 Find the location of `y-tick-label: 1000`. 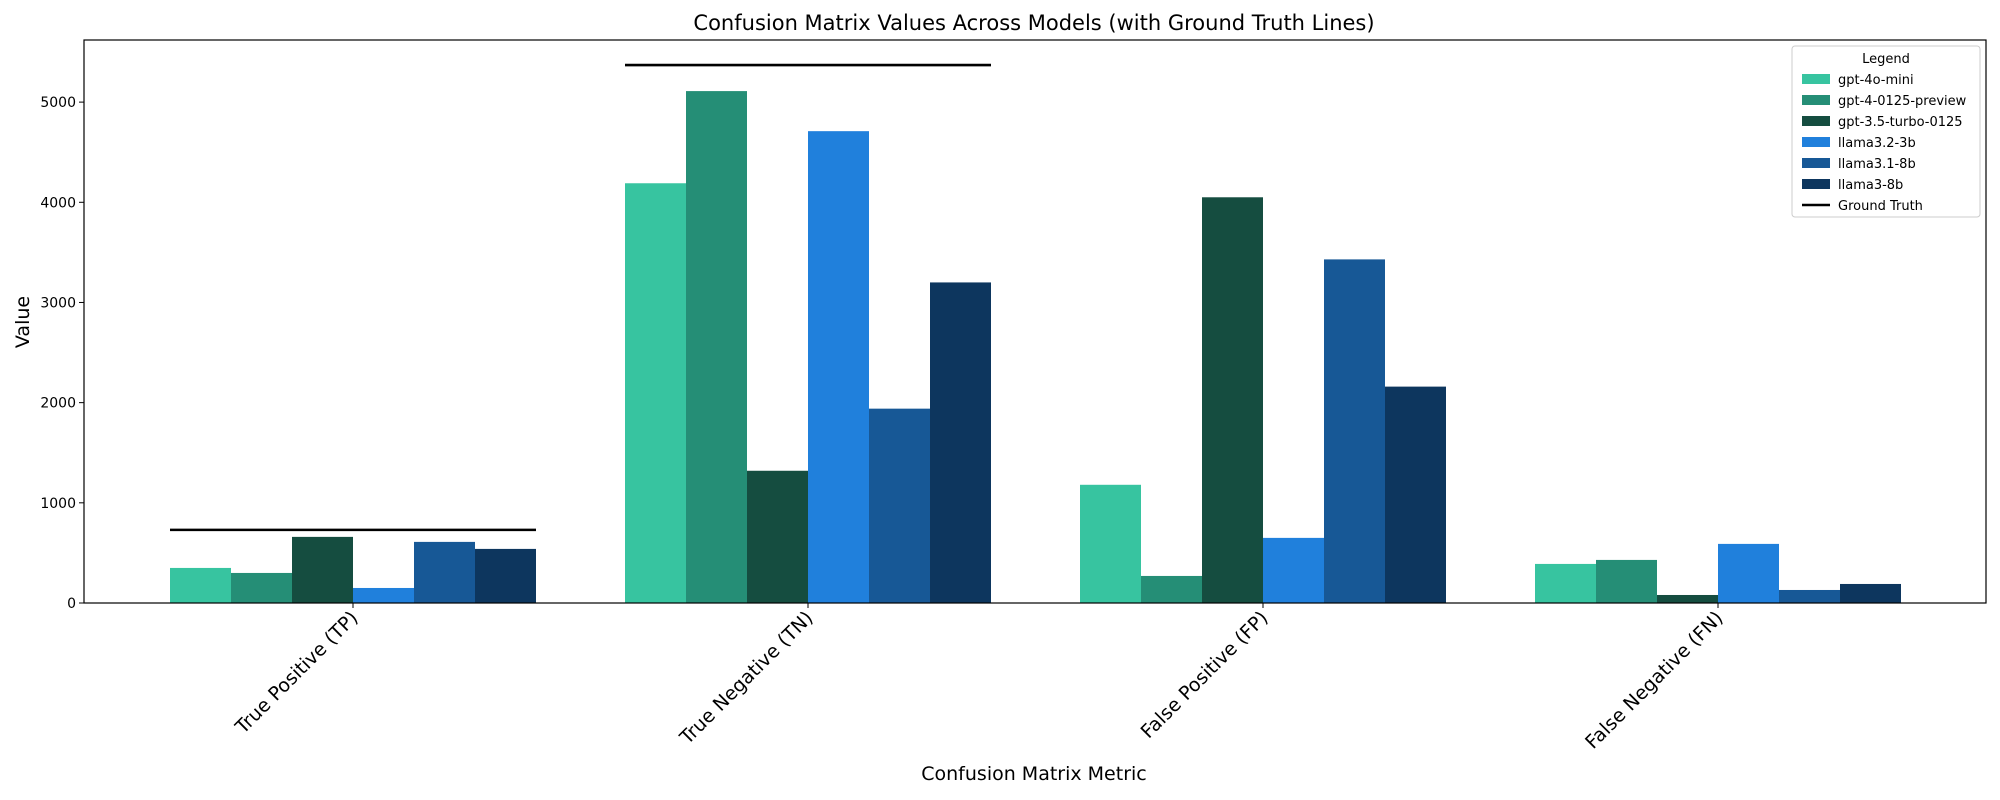

y-tick-label: 1000 is located at coordinates (58, 504).